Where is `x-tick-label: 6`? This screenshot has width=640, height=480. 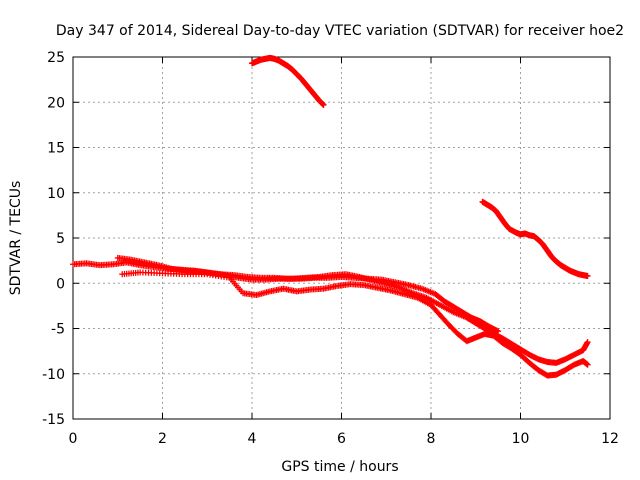
x-tick-label: 6 is located at coordinates (341, 439).